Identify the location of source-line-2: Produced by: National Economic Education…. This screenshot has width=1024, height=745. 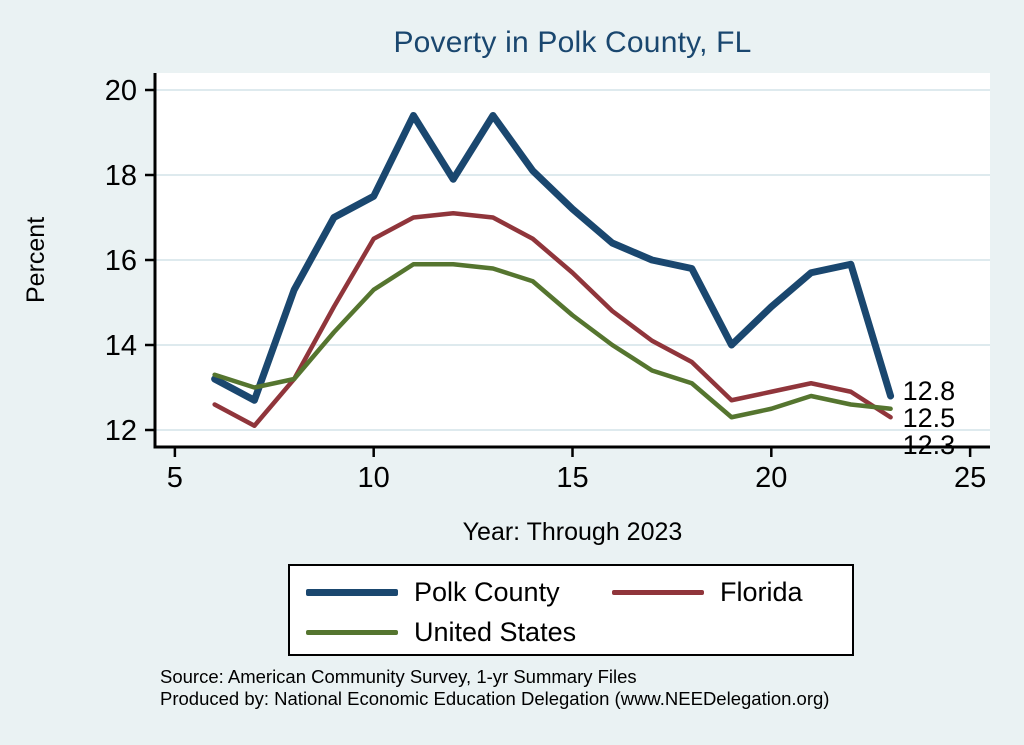
(495, 698).